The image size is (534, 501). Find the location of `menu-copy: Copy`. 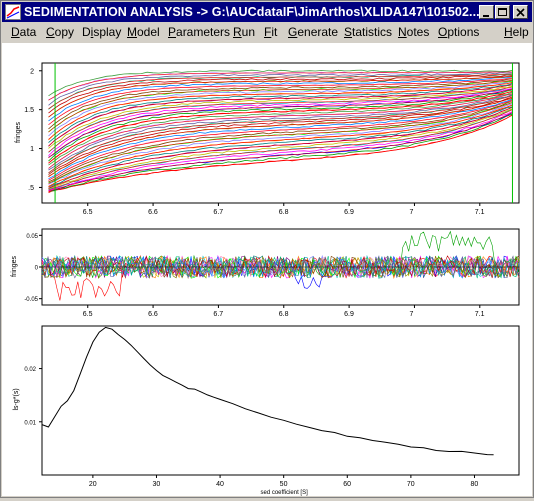

menu-copy: Copy is located at coordinates (60, 32).